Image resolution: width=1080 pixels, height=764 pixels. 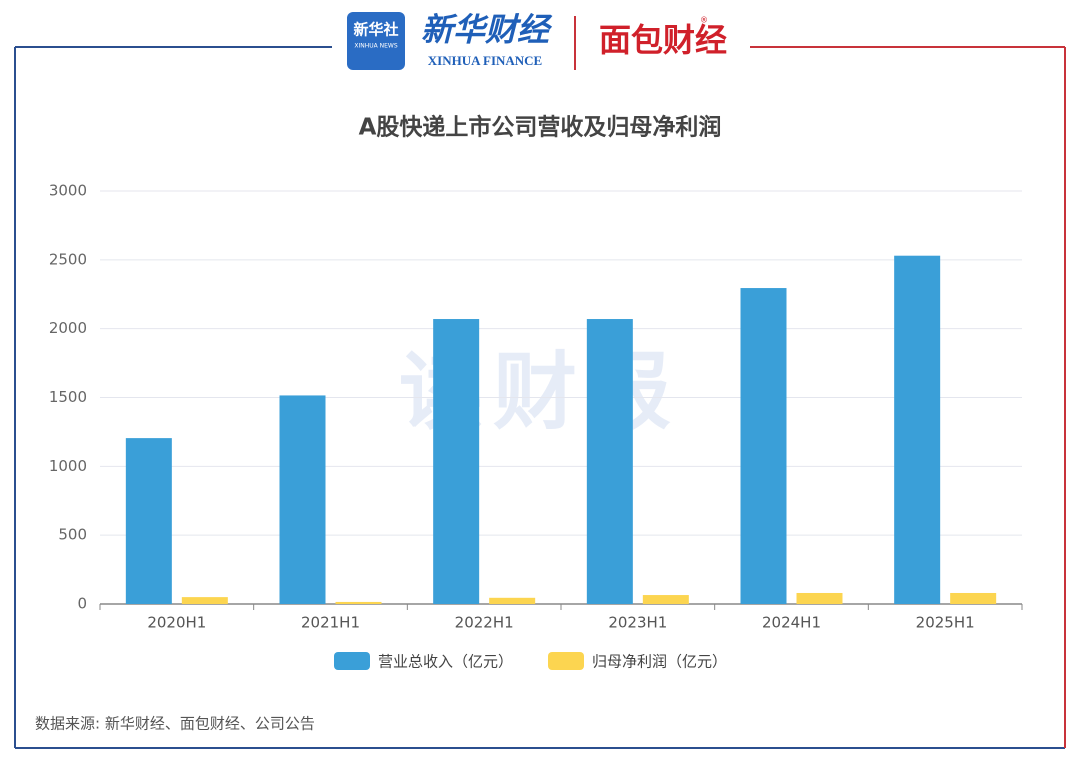 What do you see at coordinates (791, 623) in the screenshot?
I see `x-tick-label: 2024H1` at bounding box center [791, 623].